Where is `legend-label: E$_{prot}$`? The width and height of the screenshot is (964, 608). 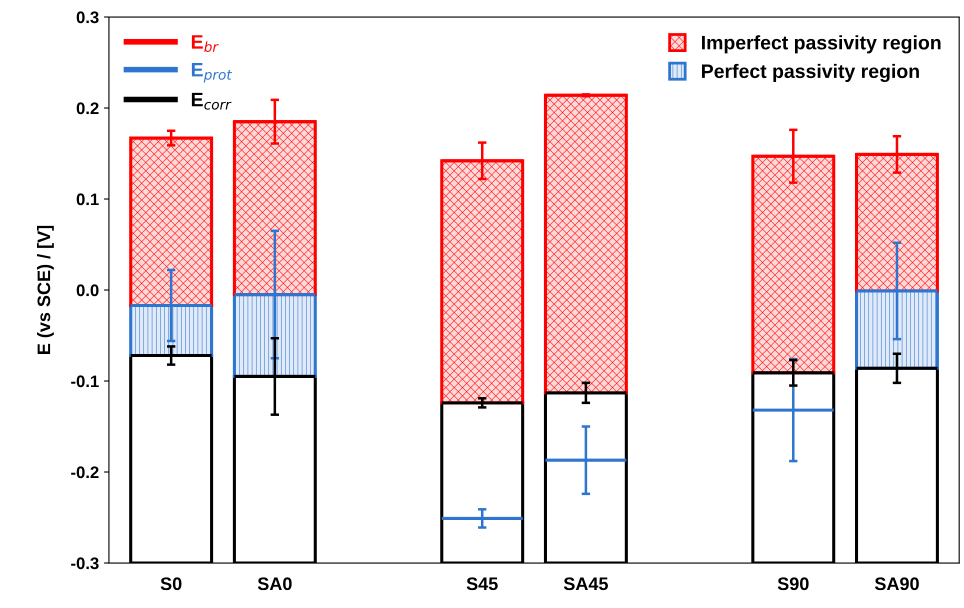
legend-label: E$_{prot}$ is located at coordinates (212, 72).